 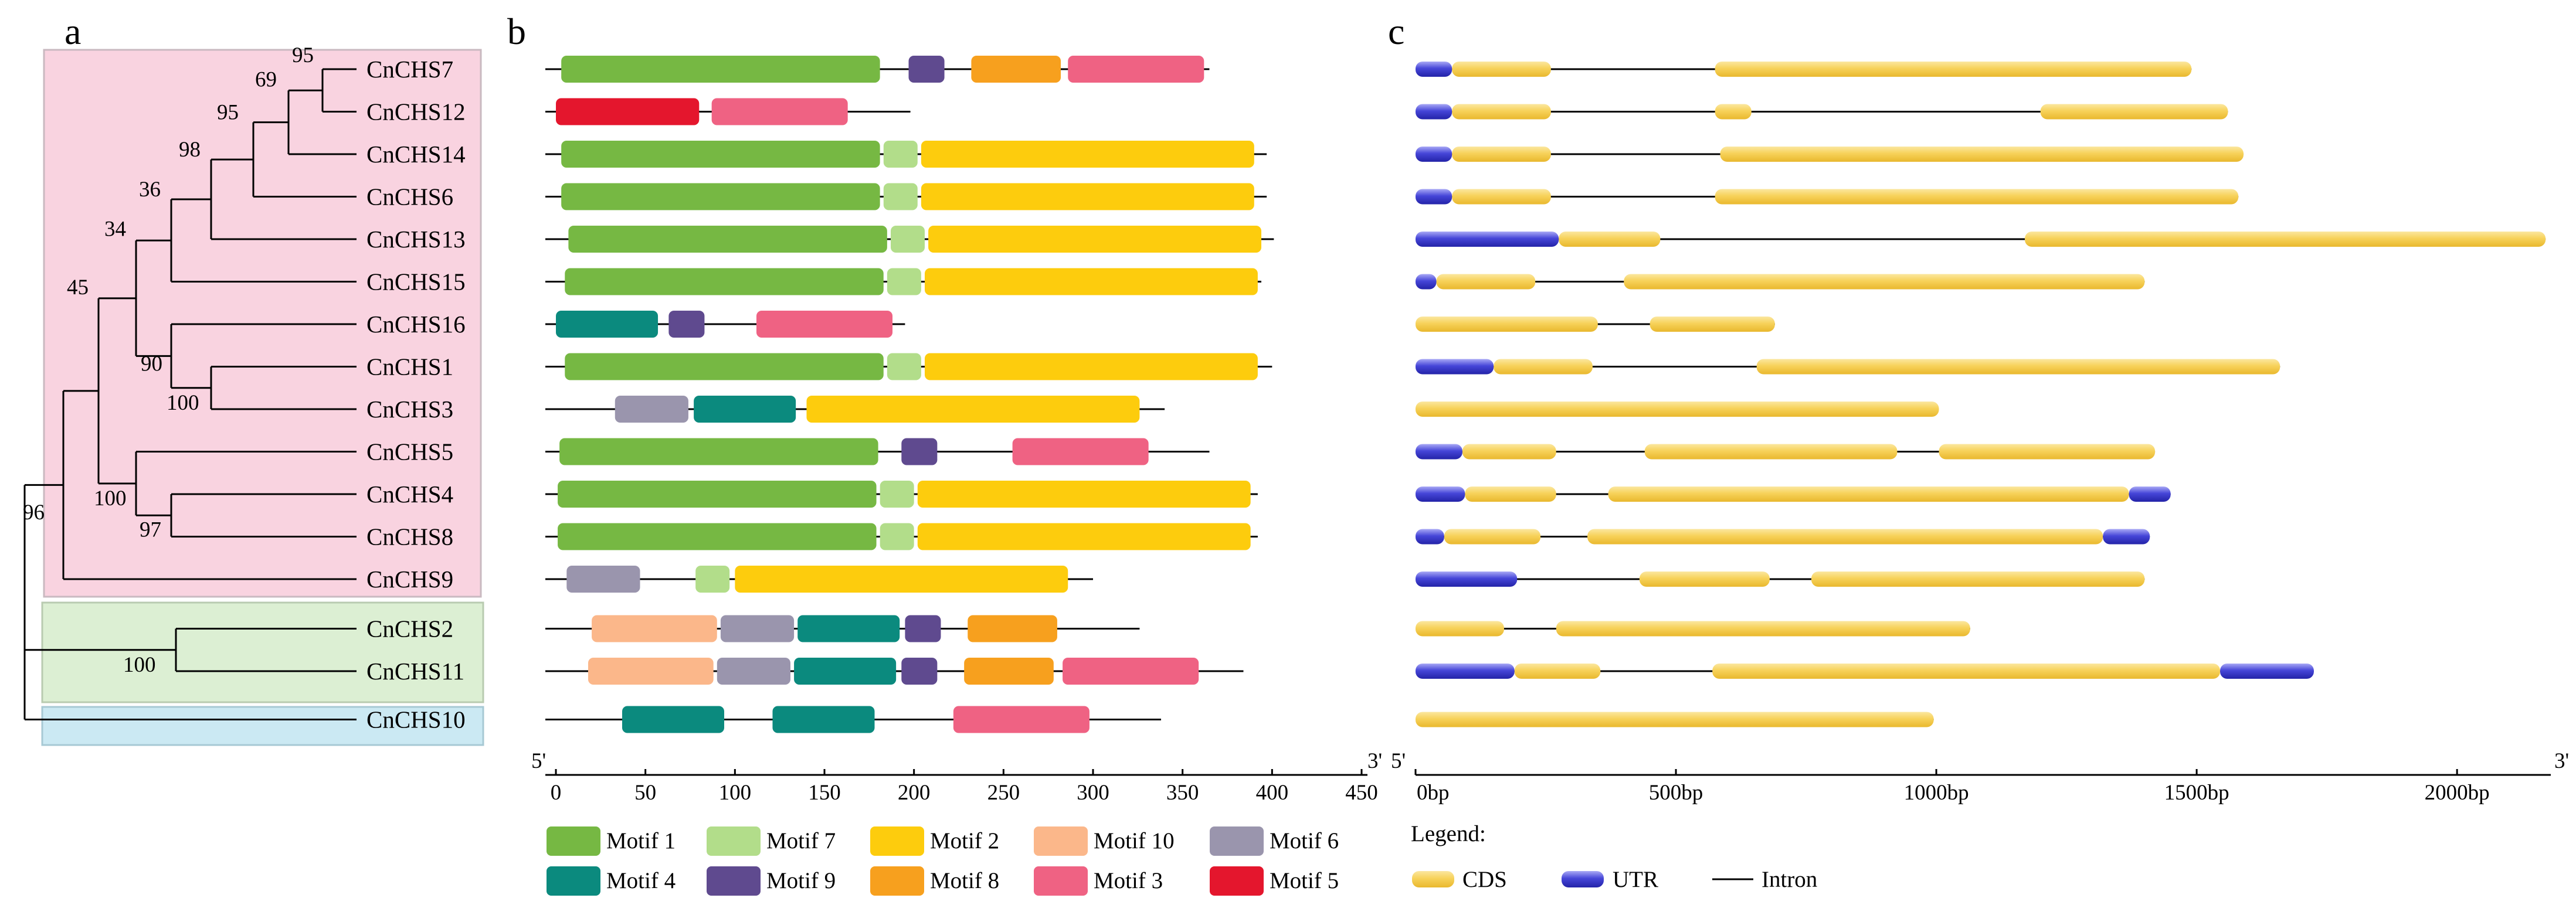 I want to click on tree-label: CnCHS15, so click(x=416, y=281).